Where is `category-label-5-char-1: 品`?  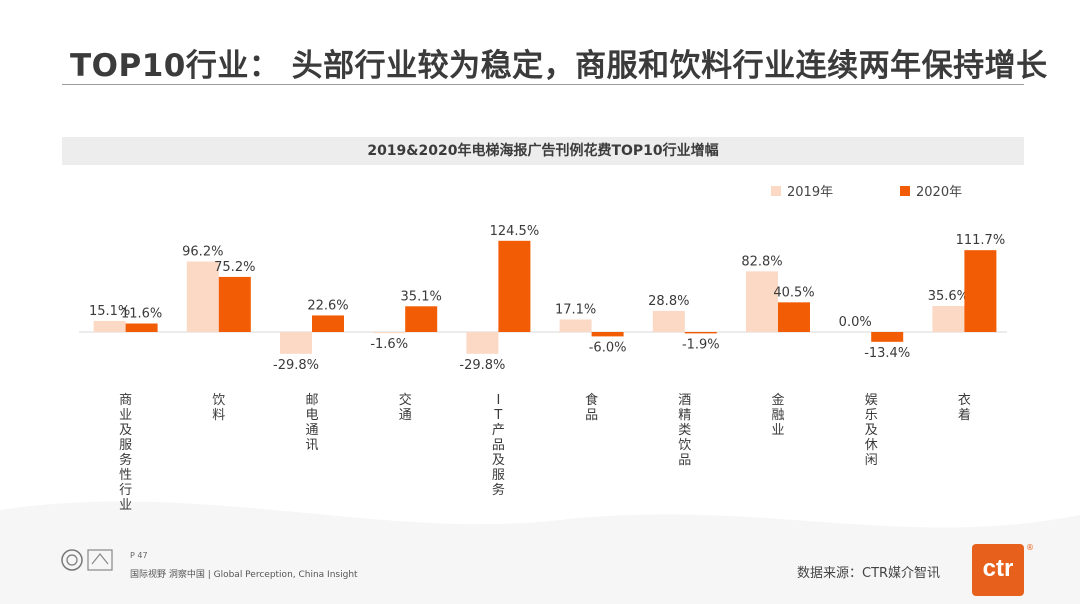 category-label-5-char-1: 品 is located at coordinates (591, 415).